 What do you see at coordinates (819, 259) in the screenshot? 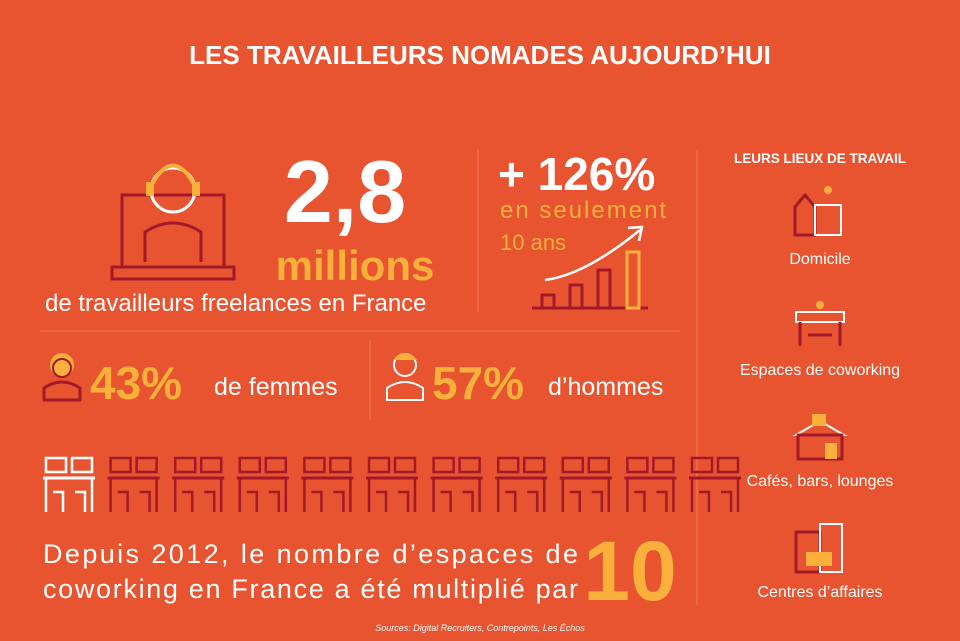
I see `place-label: Domicile` at bounding box center [819, 259].